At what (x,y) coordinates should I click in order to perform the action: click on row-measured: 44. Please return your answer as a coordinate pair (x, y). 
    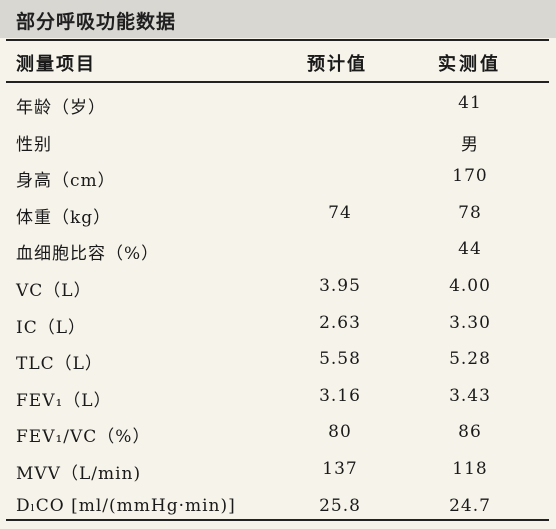
    Looking at the image, I should click on (470, 249).